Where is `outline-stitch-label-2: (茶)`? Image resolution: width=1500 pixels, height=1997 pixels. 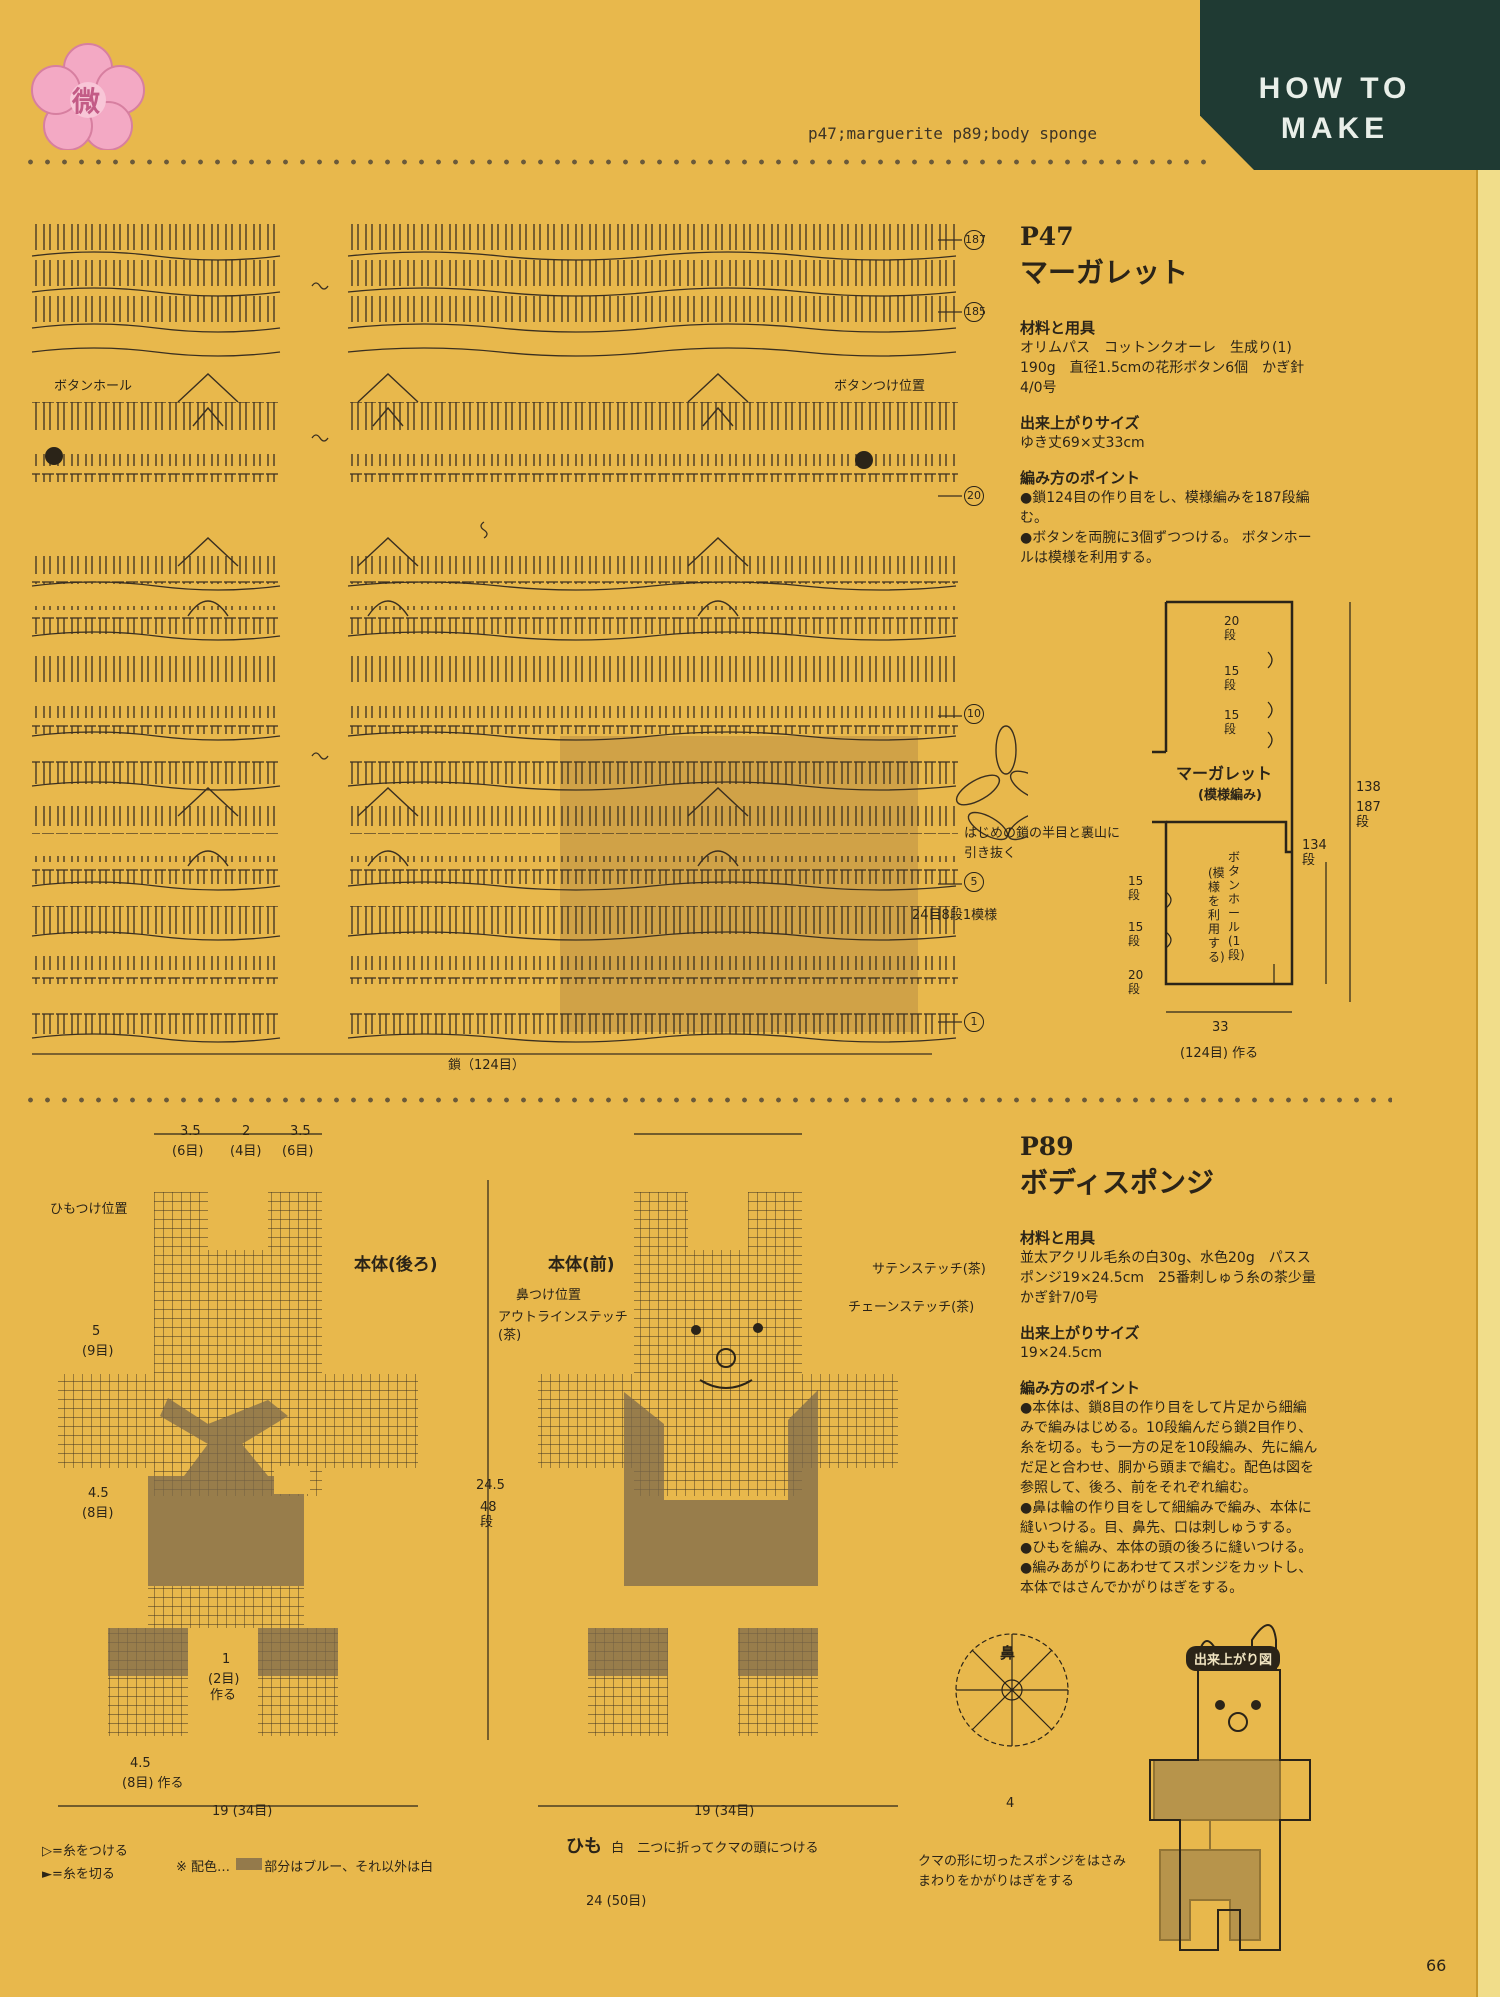
outline-stitch-label-2: (茶) is located at coordinates (510, 1335).